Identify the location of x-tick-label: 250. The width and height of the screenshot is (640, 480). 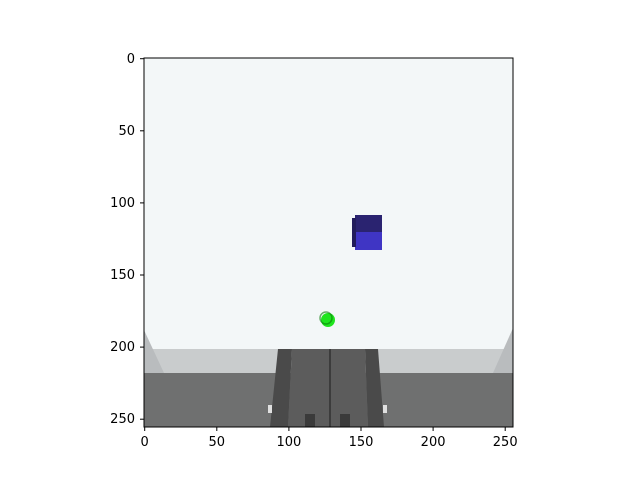
(505, 442).